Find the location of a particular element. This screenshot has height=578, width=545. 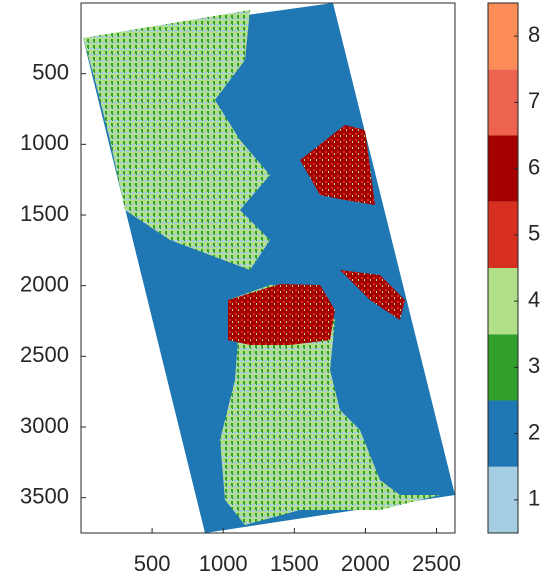

east-bay is located at coordinates (372, 295).